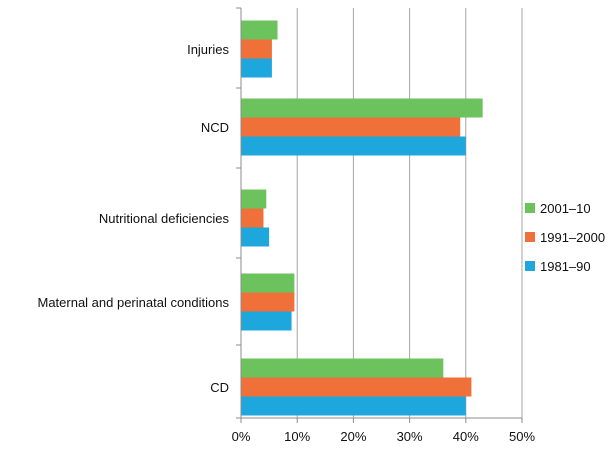 The image size is (613, 465). Describe the element at coordinates (215, 127) in the screenshot. I see `category-label: NCD` at that location.